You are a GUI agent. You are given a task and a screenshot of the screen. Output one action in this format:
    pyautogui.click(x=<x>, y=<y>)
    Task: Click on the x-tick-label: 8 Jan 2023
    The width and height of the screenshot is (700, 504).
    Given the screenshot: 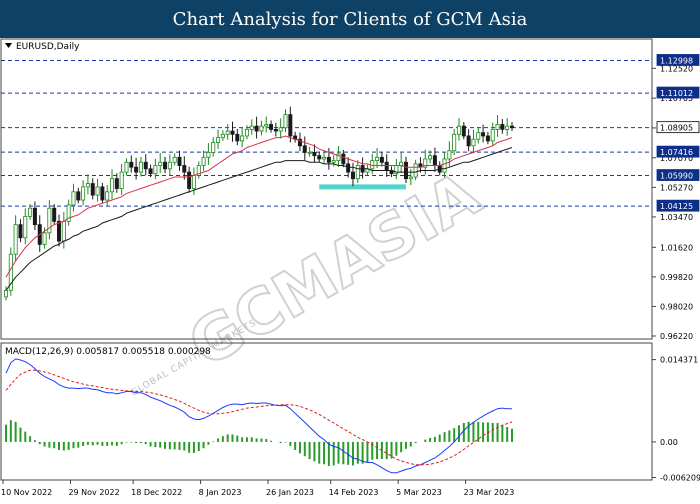 What is the action you would take?
    pyautogui.click(x=220, y=492)
    